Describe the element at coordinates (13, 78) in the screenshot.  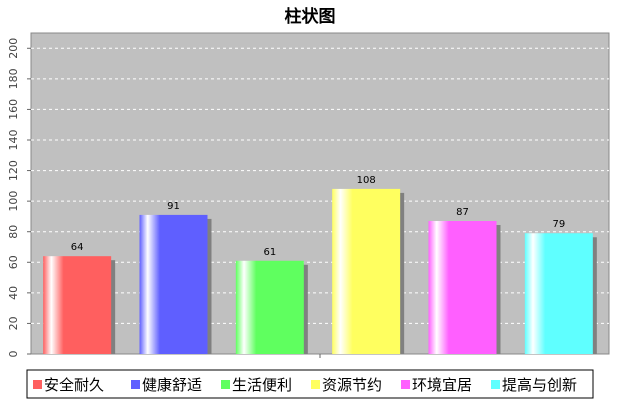
I see `y-tick-label: 180` at that location.